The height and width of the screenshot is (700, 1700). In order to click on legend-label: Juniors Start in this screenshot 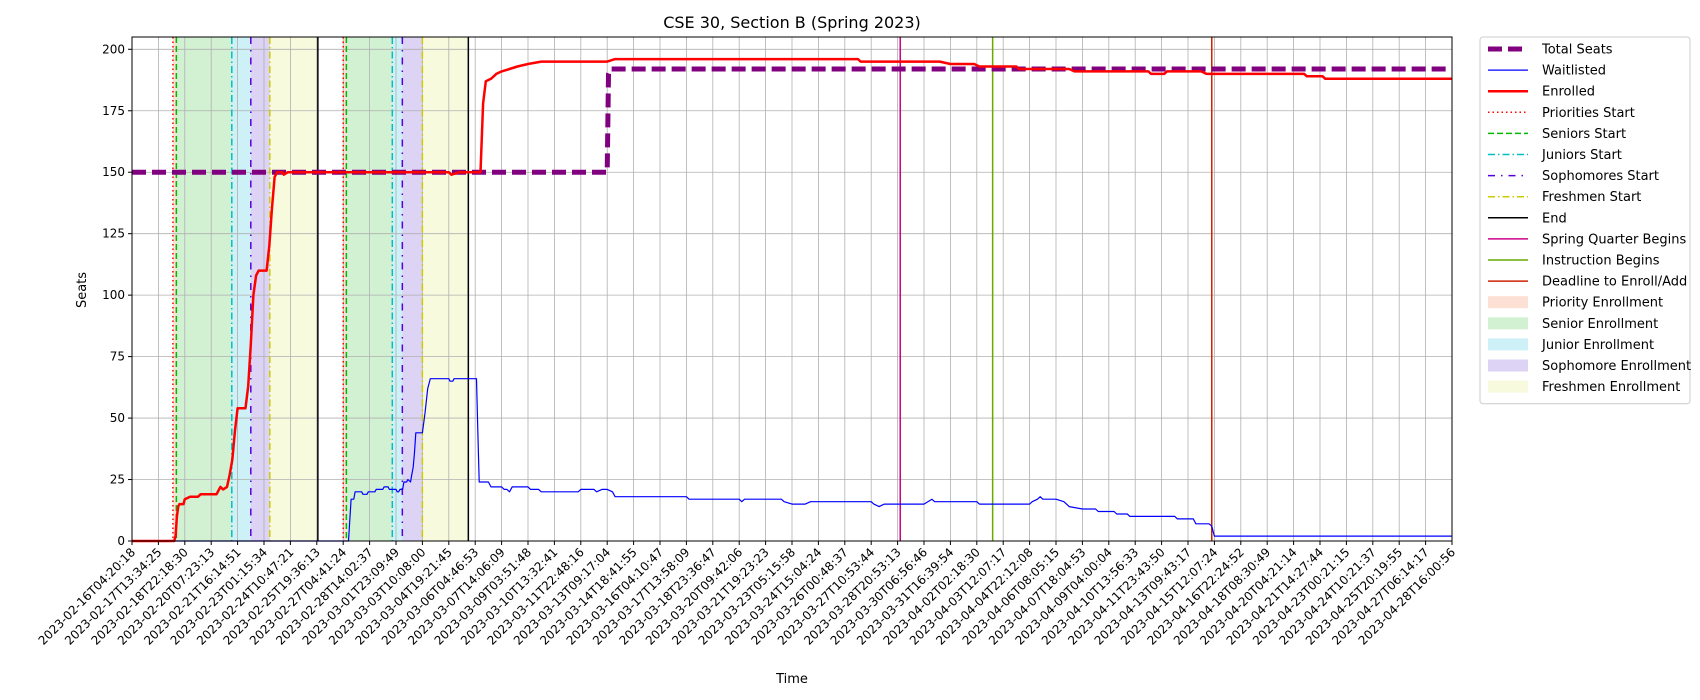, I will do `click(1581, 155)`.